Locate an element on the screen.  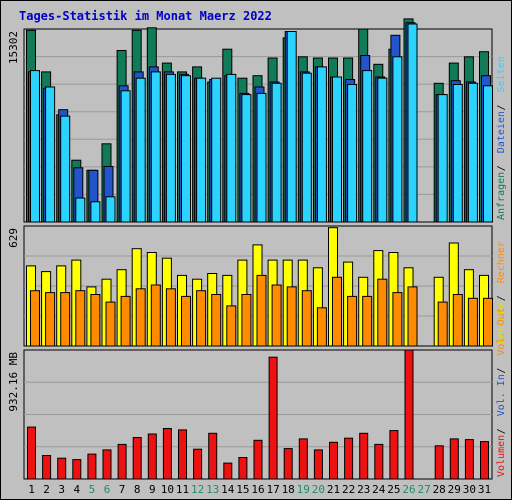
right-label-vol-out: Vol. Out is located at coordinates (501, 331).